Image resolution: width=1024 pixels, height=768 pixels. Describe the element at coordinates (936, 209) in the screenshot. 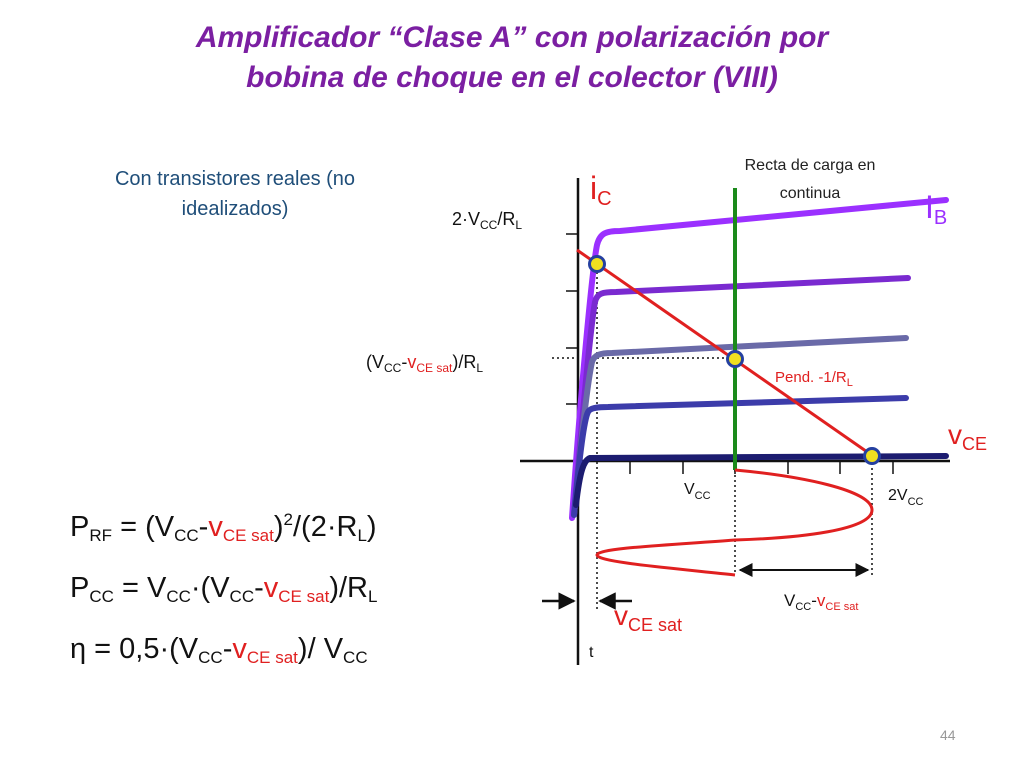

I see `ib-label: IB` at that location.